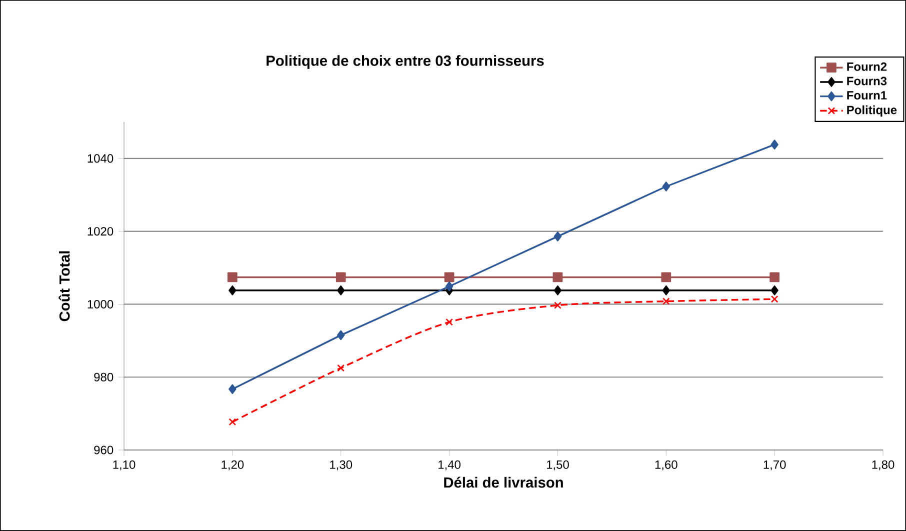 This screenshot has height=531, width=906. I want to click on y-axis-title: Coût Total, so click(64, 286).